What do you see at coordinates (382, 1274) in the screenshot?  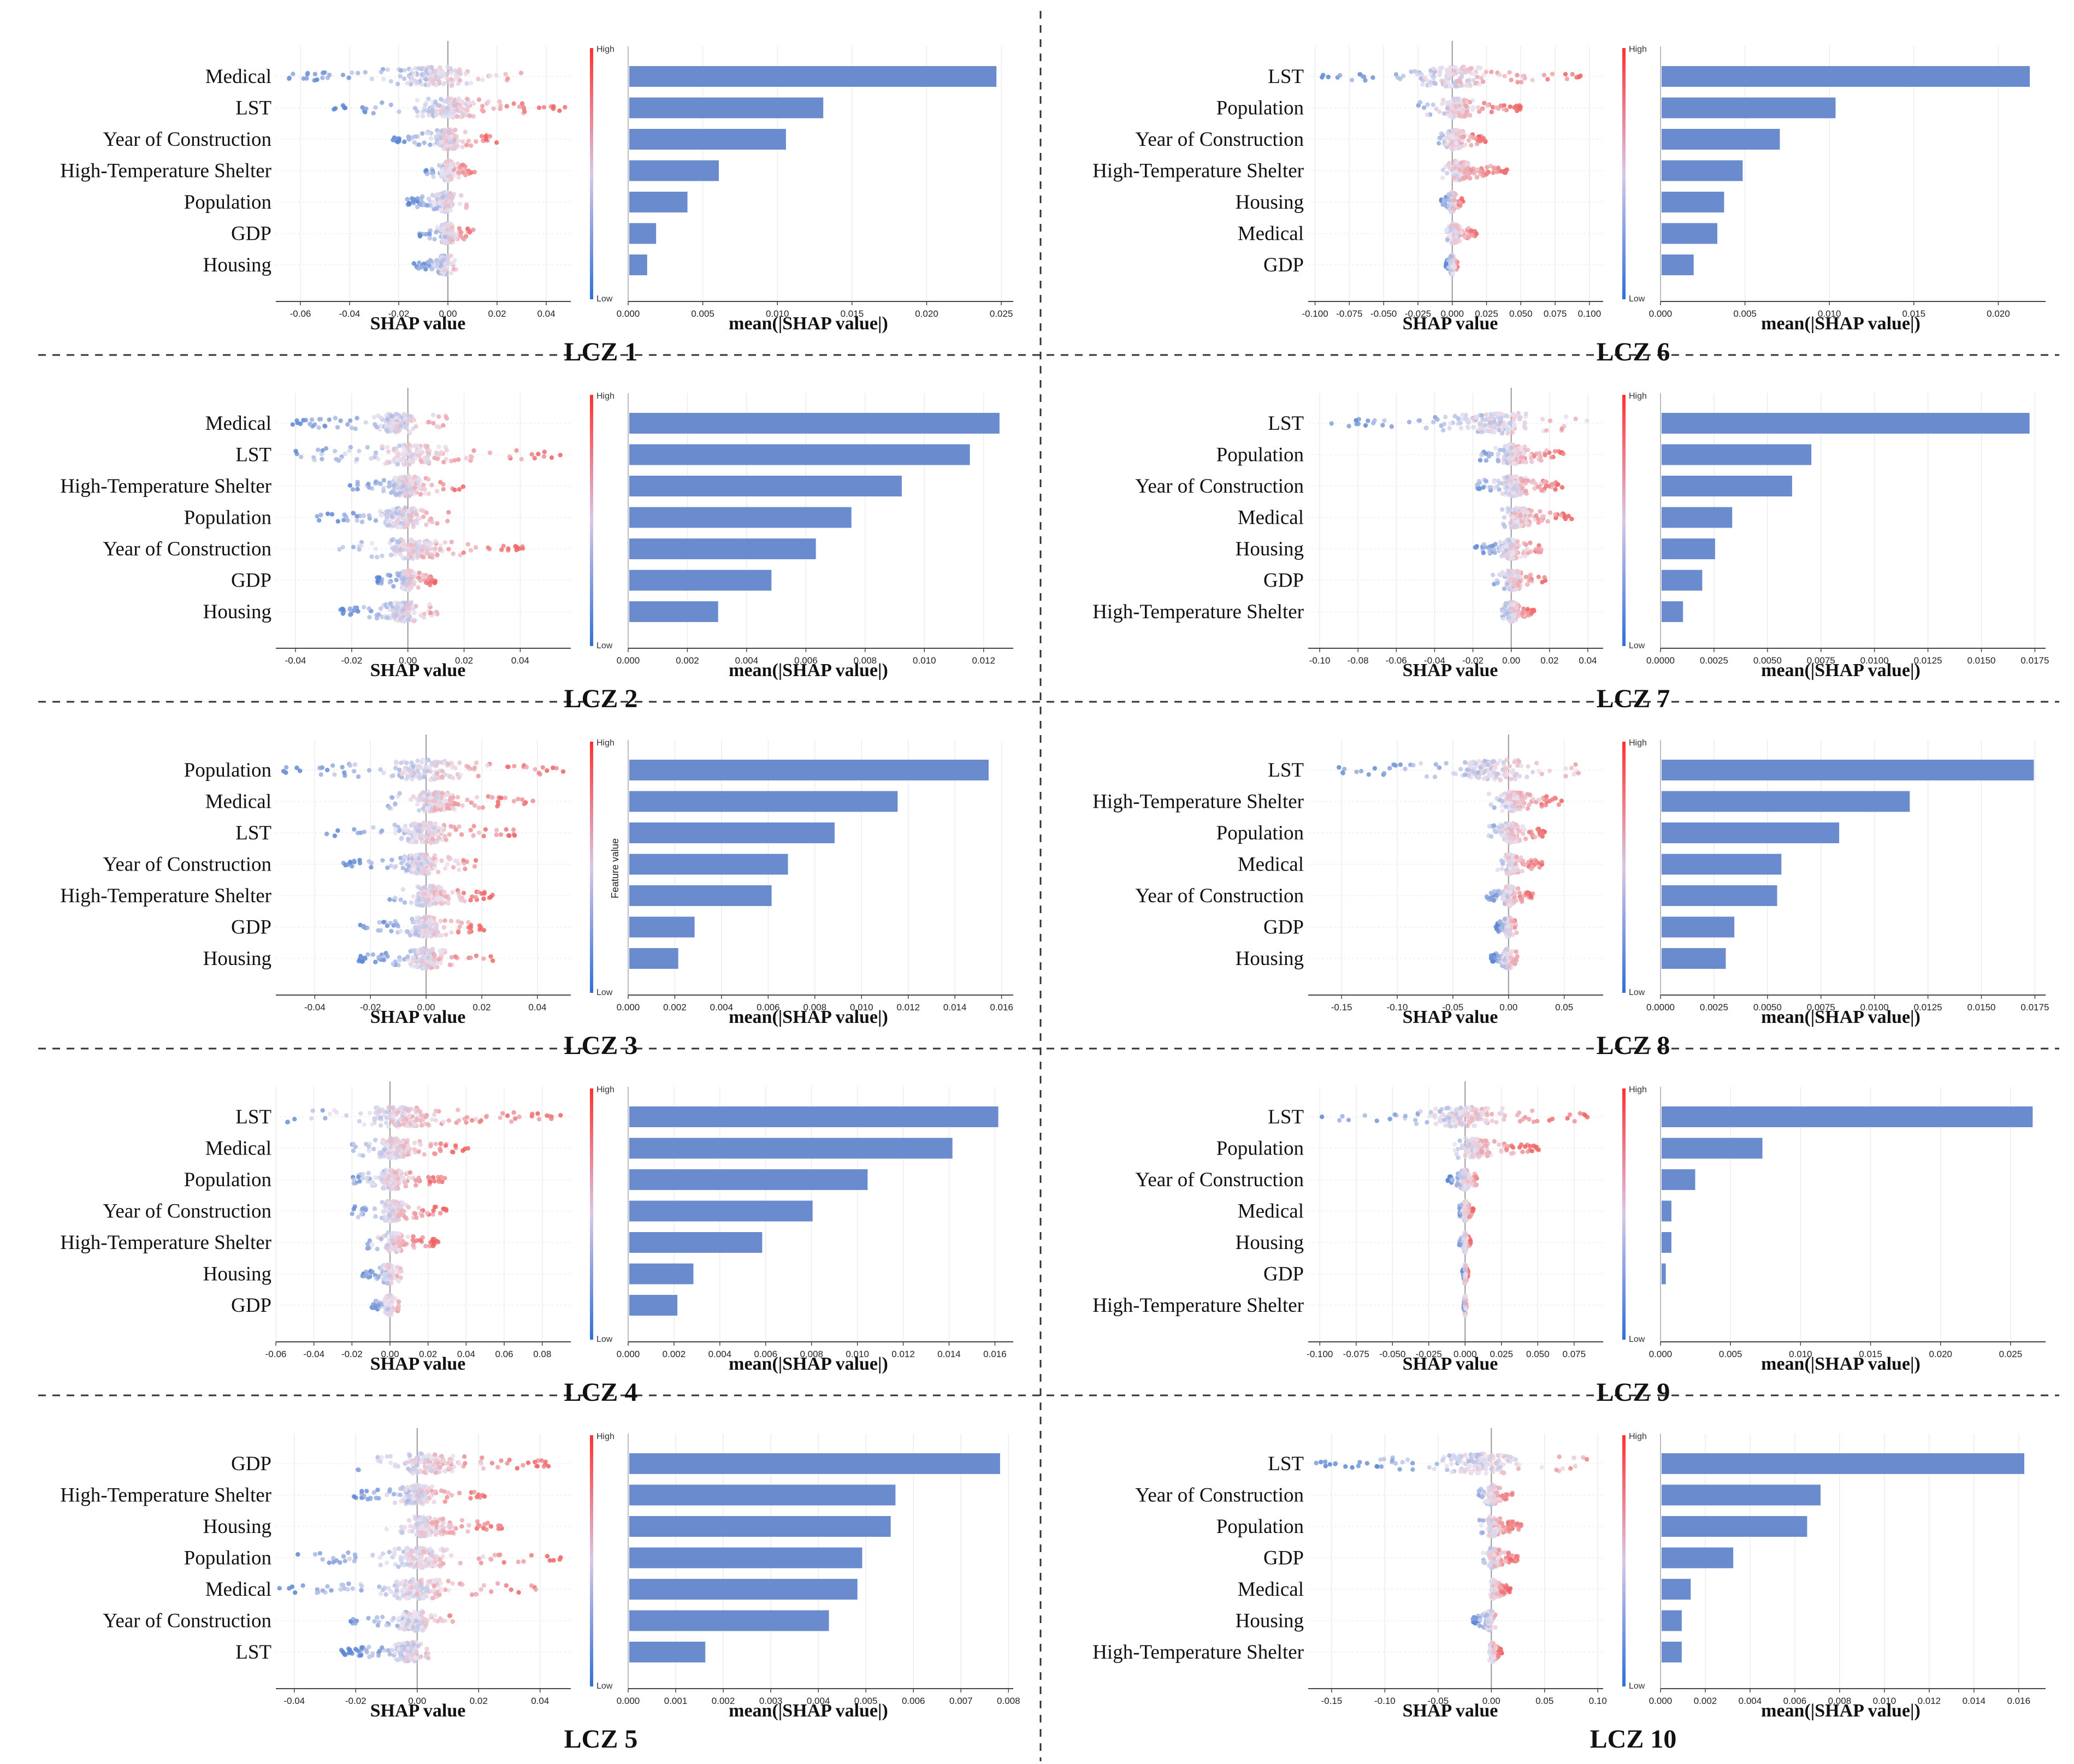 I see `shap-row-housing` at bounding box center [382, 1274].